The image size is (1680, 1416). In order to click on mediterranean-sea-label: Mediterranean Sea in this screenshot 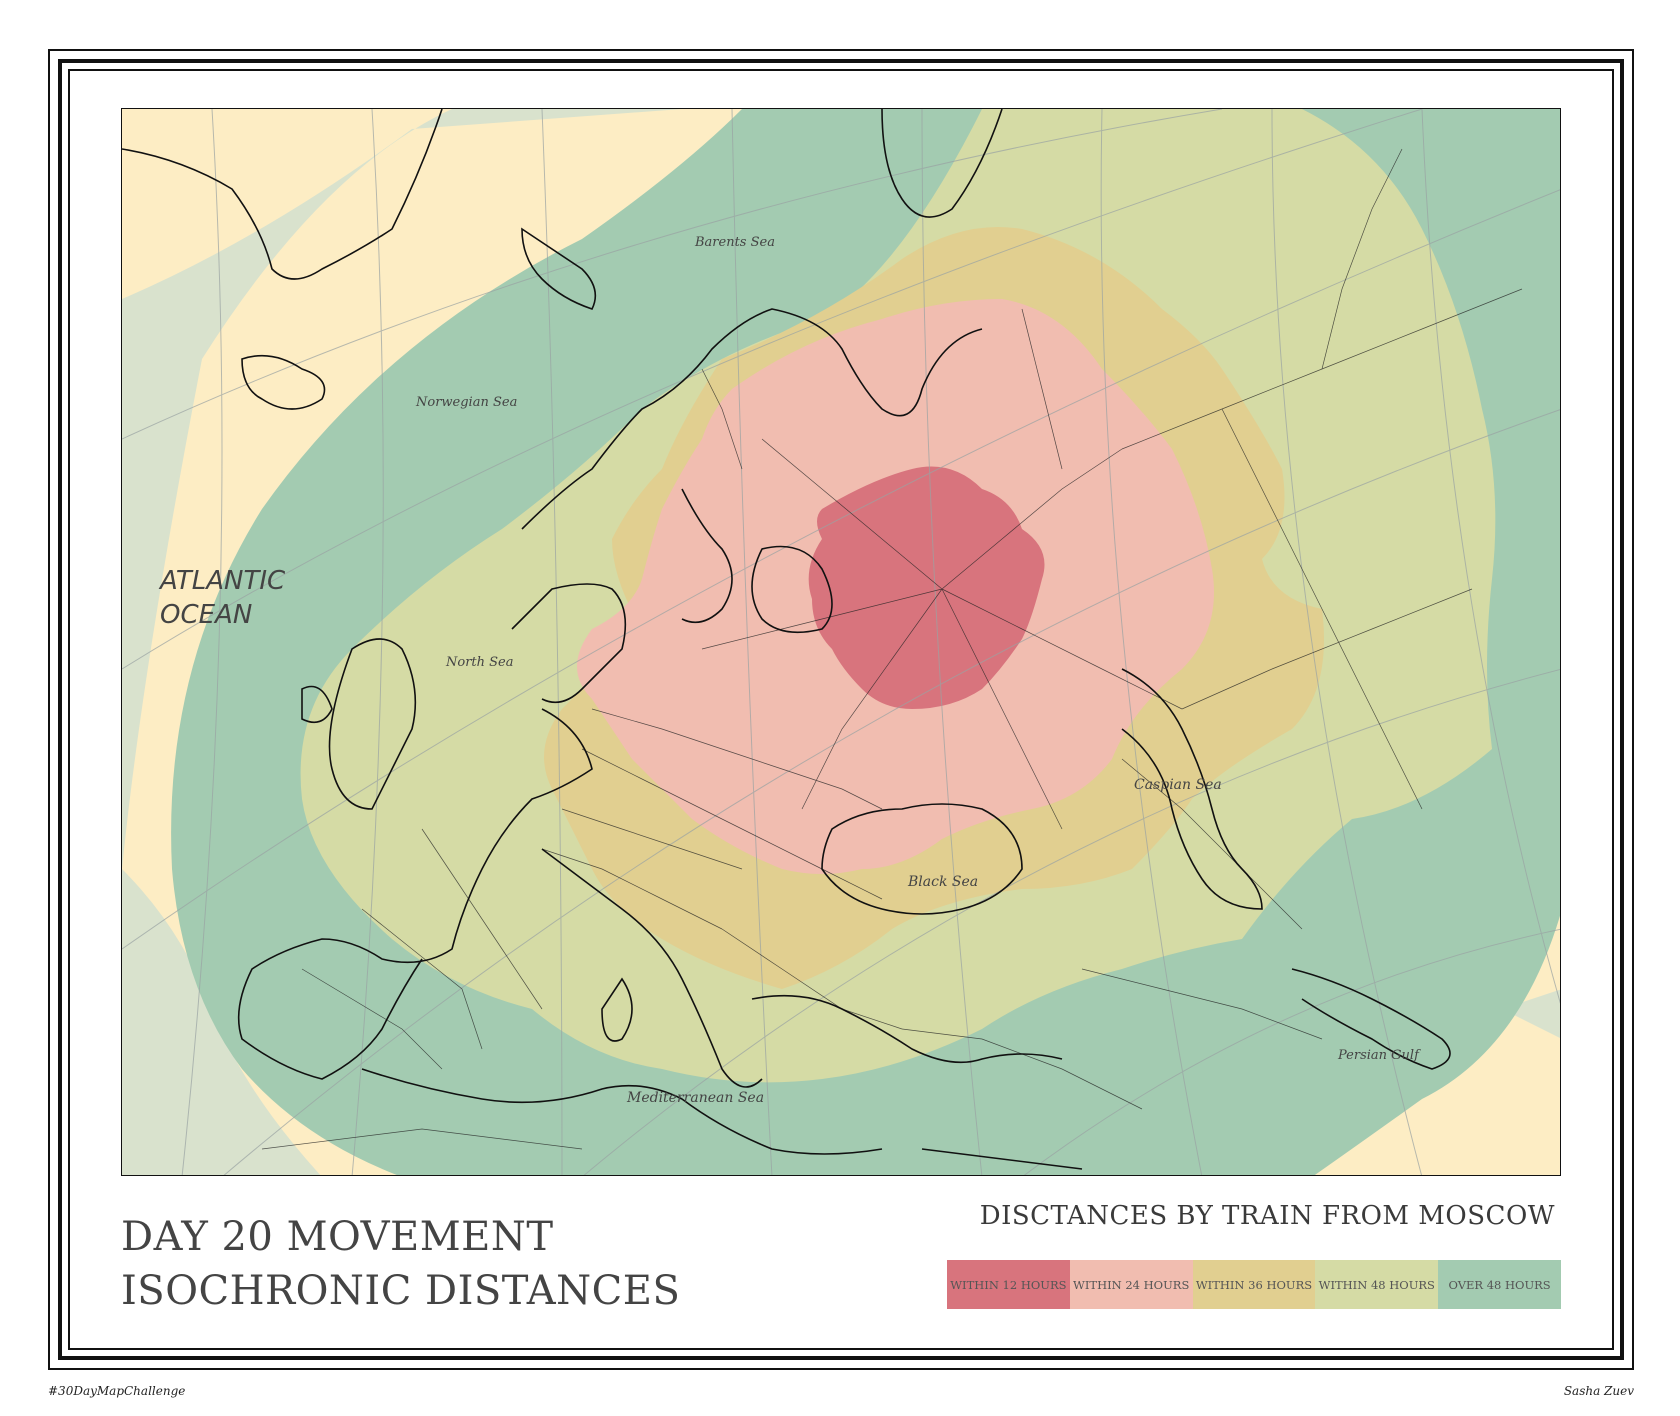, I will do `click(695, 1098)`.